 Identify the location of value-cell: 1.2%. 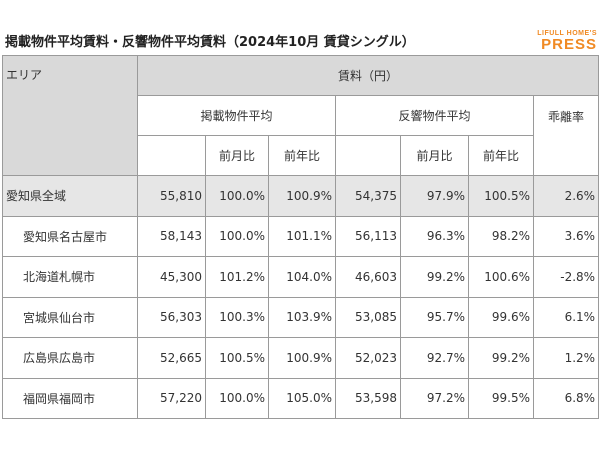
(566, 358).